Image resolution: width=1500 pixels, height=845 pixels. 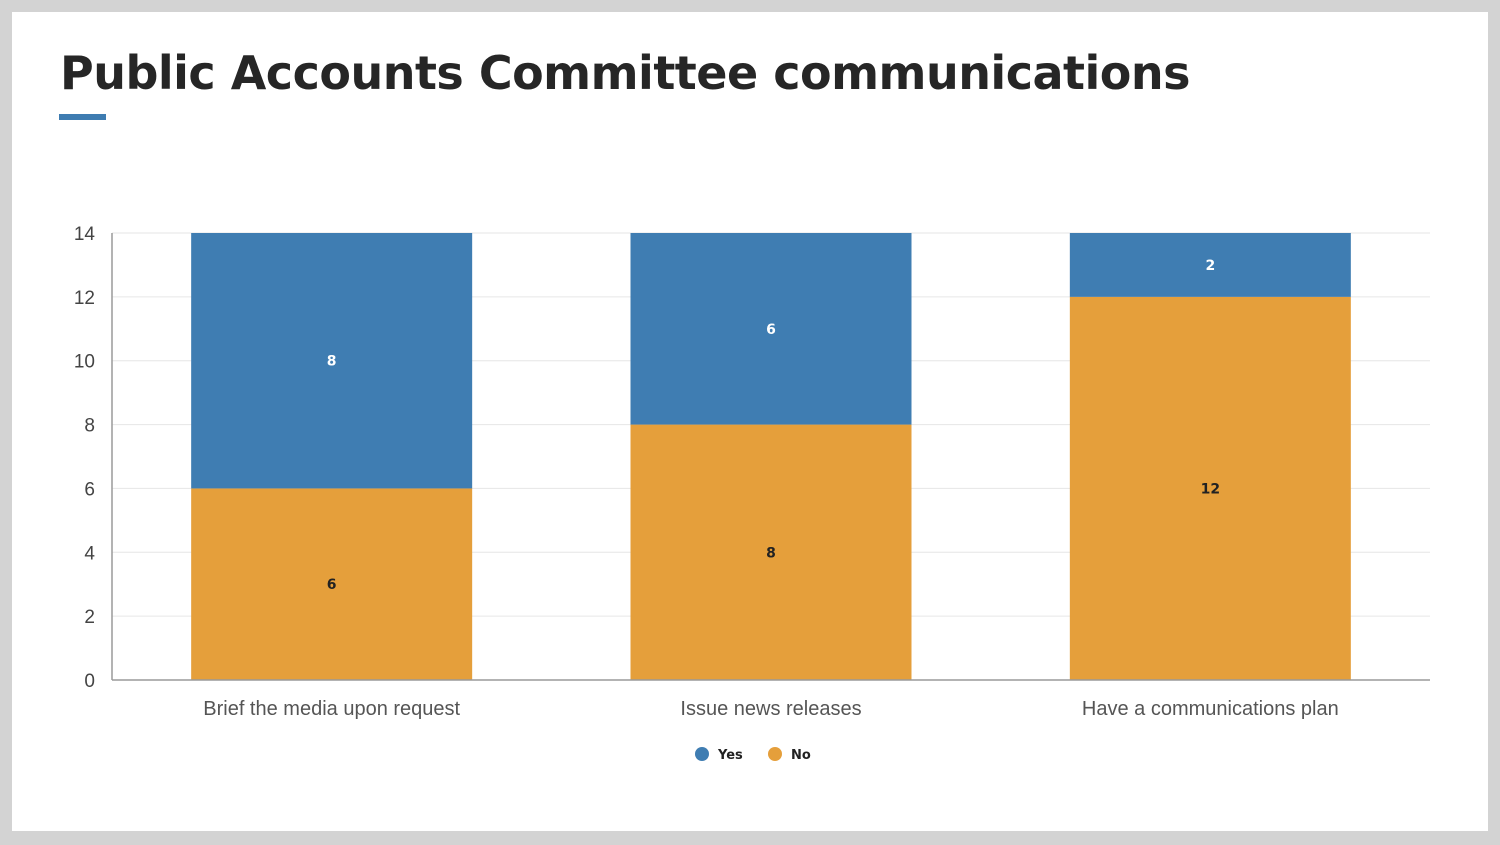 What do you see at coordinates (89, 681) in the screenshot?
I see `y-tick-label: 0` at bounding box center [89, 681].